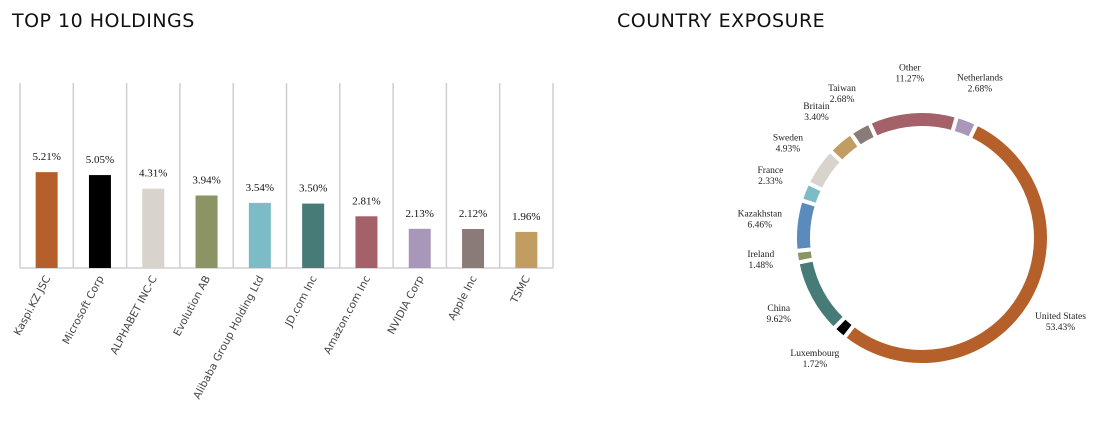  Describe the element at coordinates (260, 188) in the screenshot. I see `value-label: 3.54%` at that location.